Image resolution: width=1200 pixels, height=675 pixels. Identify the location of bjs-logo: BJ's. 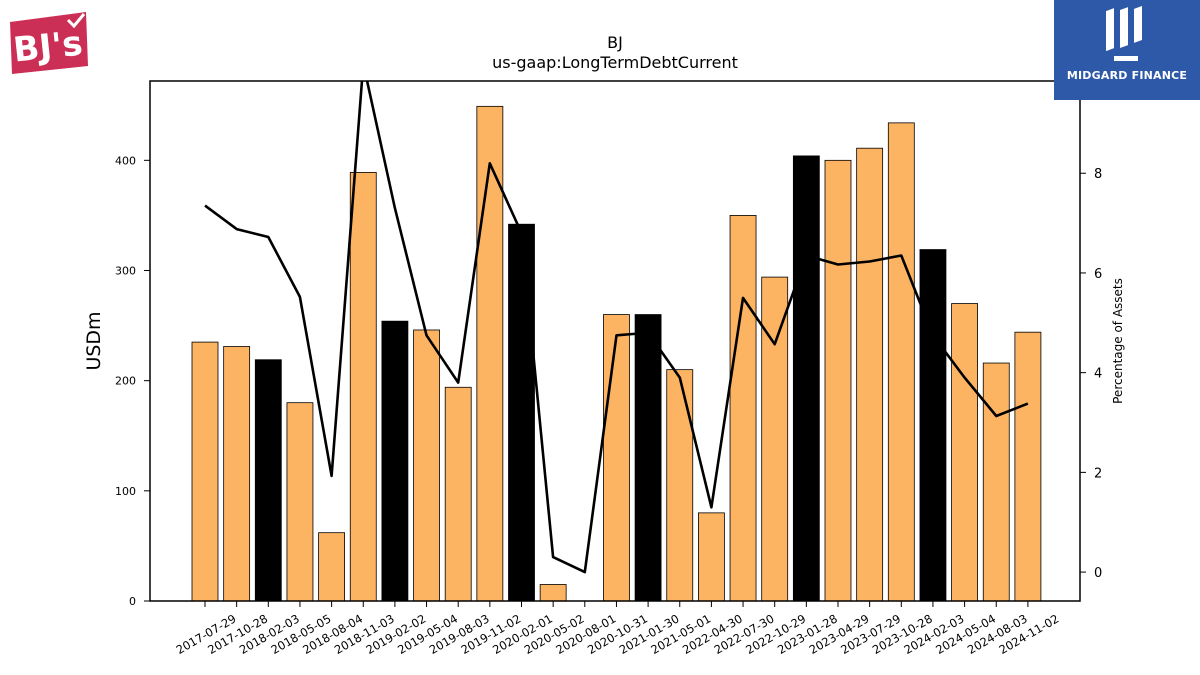
(49, 42).